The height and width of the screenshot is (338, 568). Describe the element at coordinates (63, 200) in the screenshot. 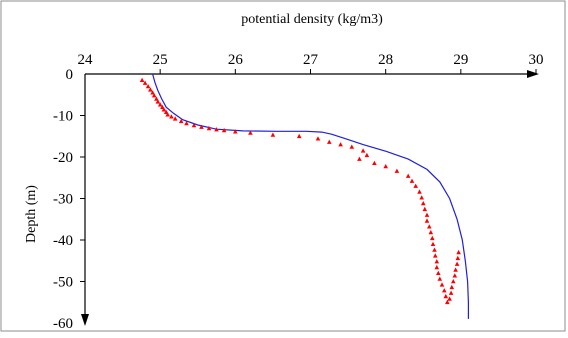

I see `y-tick-label: -30` at that location.